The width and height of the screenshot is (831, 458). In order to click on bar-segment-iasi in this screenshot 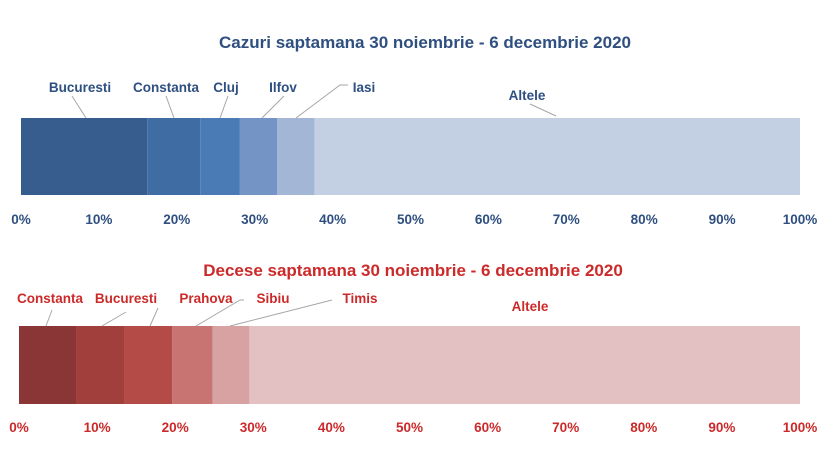, I will do `click(296, 156)`.